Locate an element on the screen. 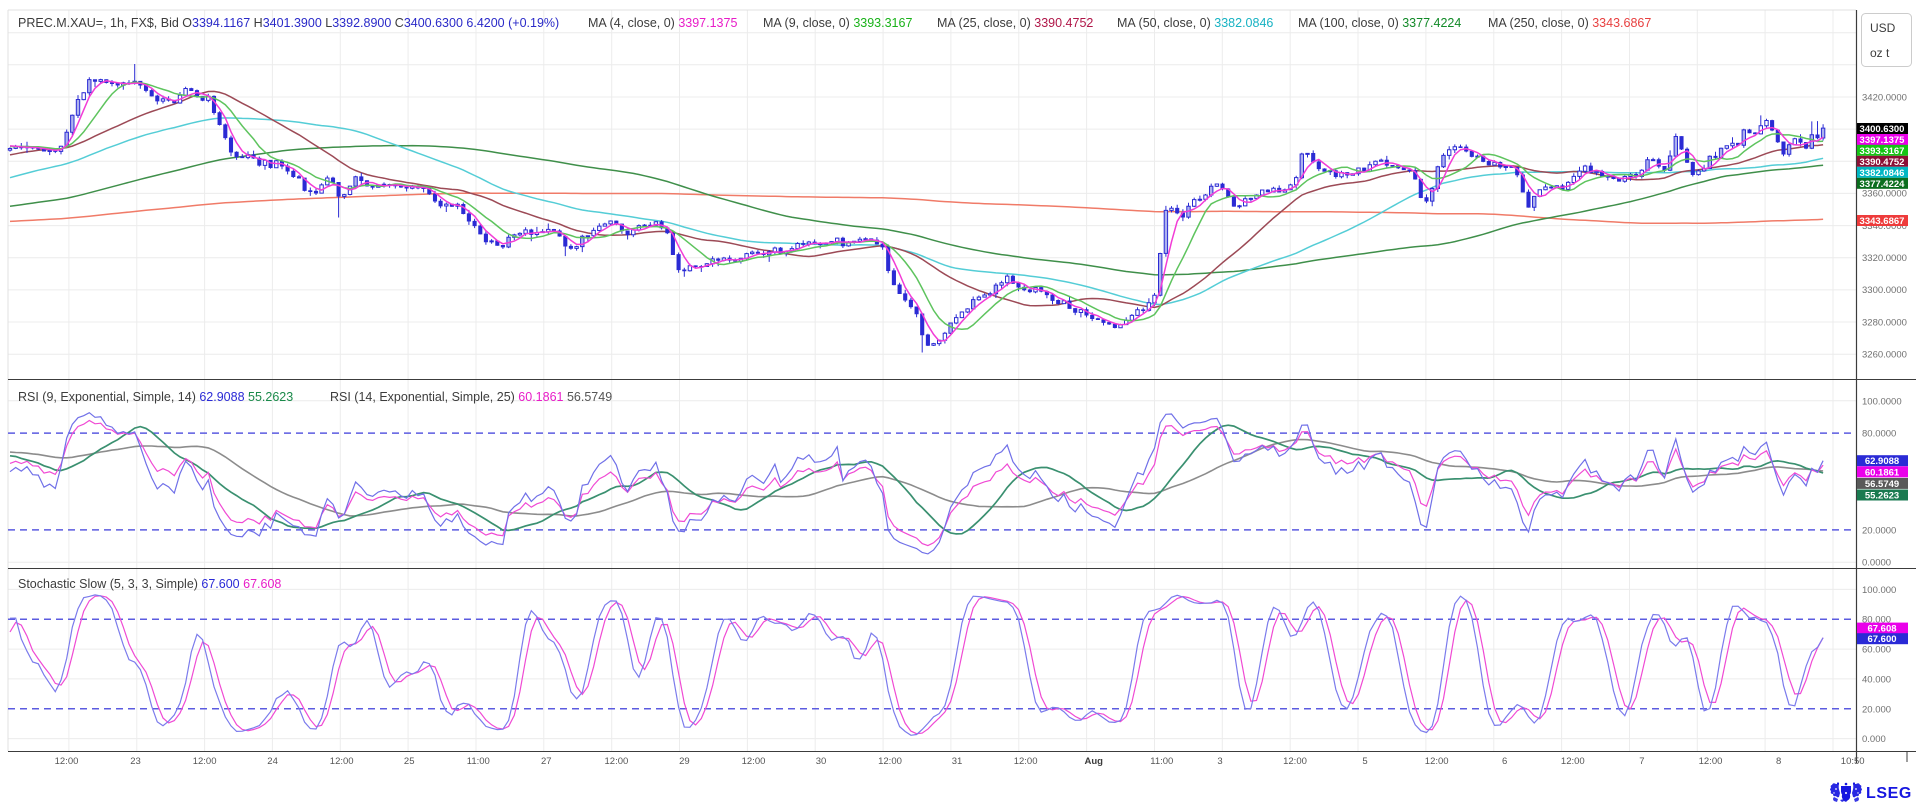  svg-text: 3320.0000 is located at coordinates (1884, 258).